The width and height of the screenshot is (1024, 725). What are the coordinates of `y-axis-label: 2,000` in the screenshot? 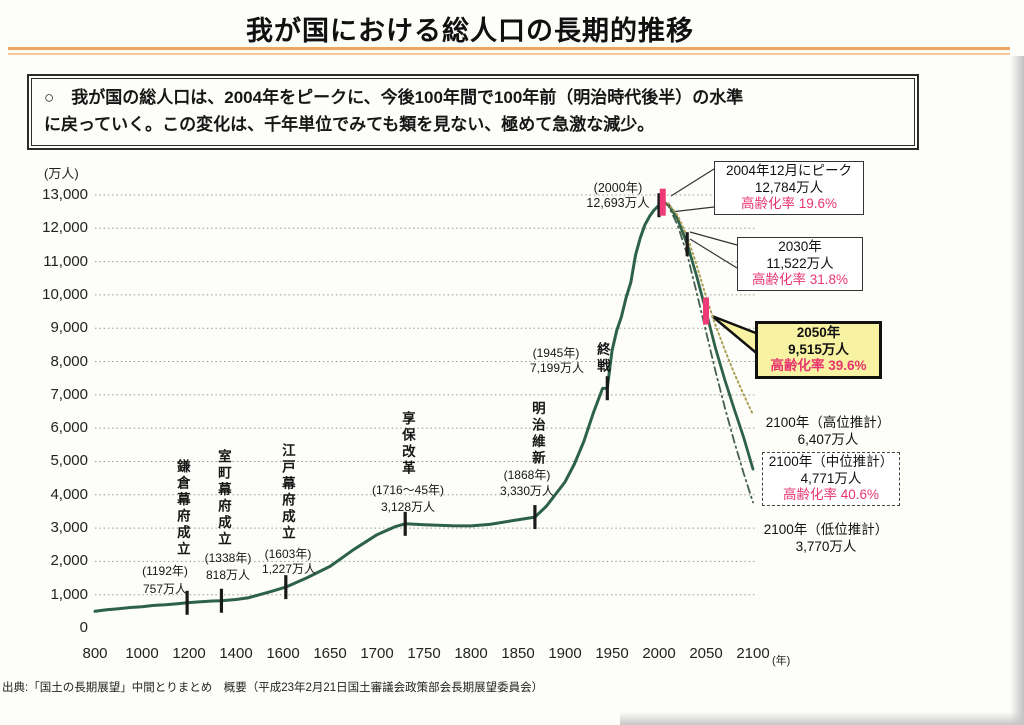 It's located at (69, 561).